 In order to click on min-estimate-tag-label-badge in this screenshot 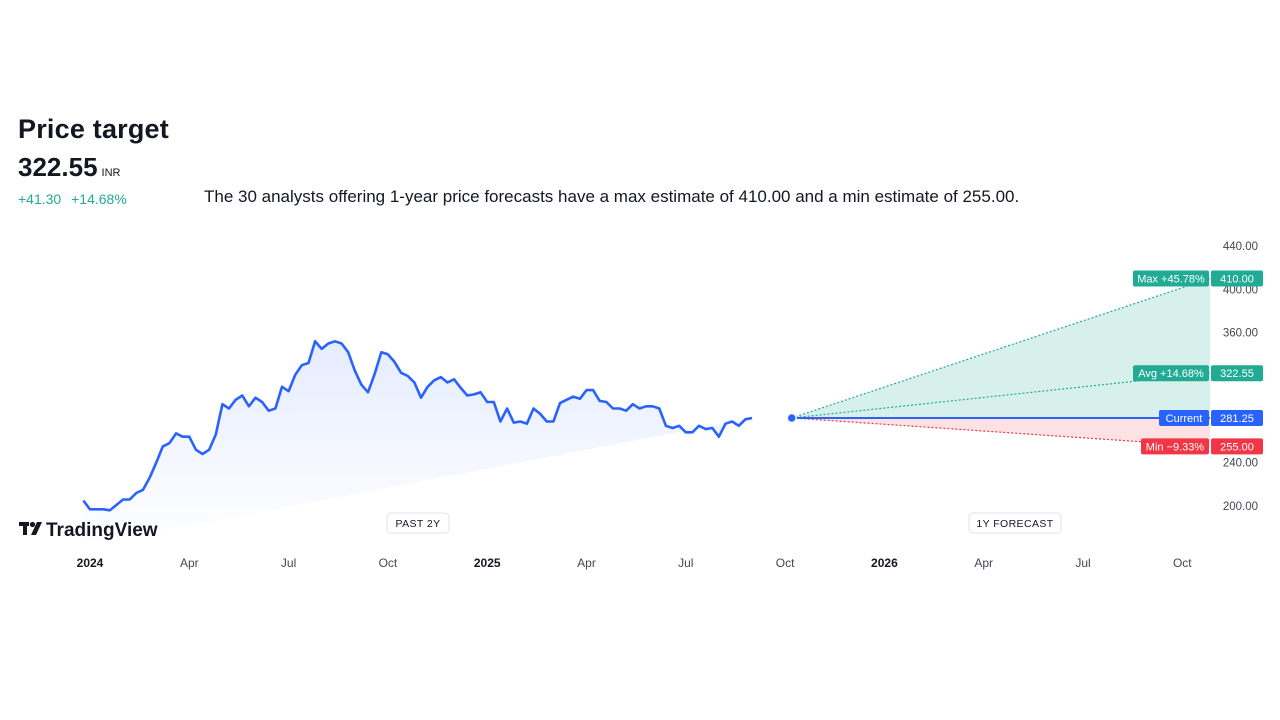, I will do `click(1175, 446)`.